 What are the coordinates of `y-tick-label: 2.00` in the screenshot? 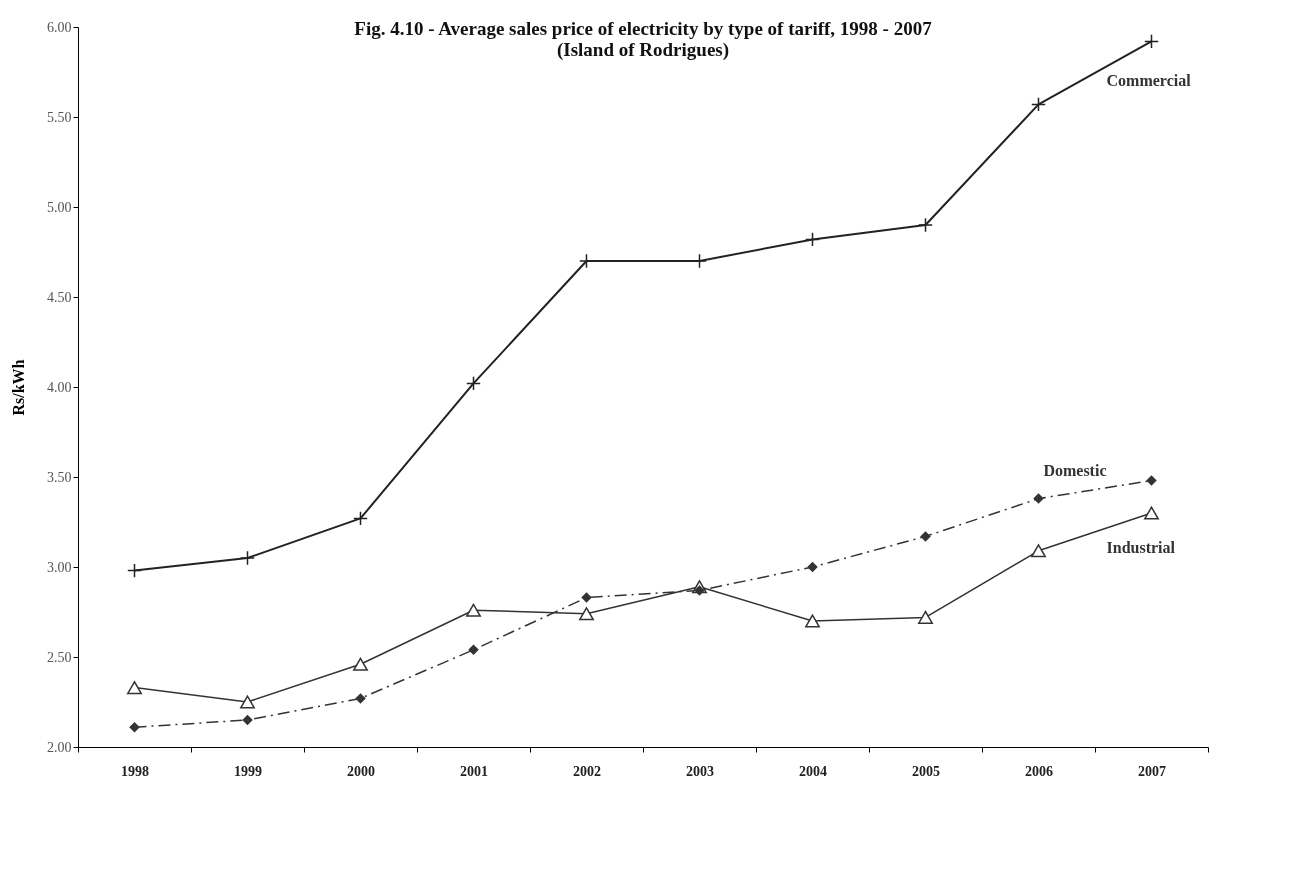 It's located at (59, 747).